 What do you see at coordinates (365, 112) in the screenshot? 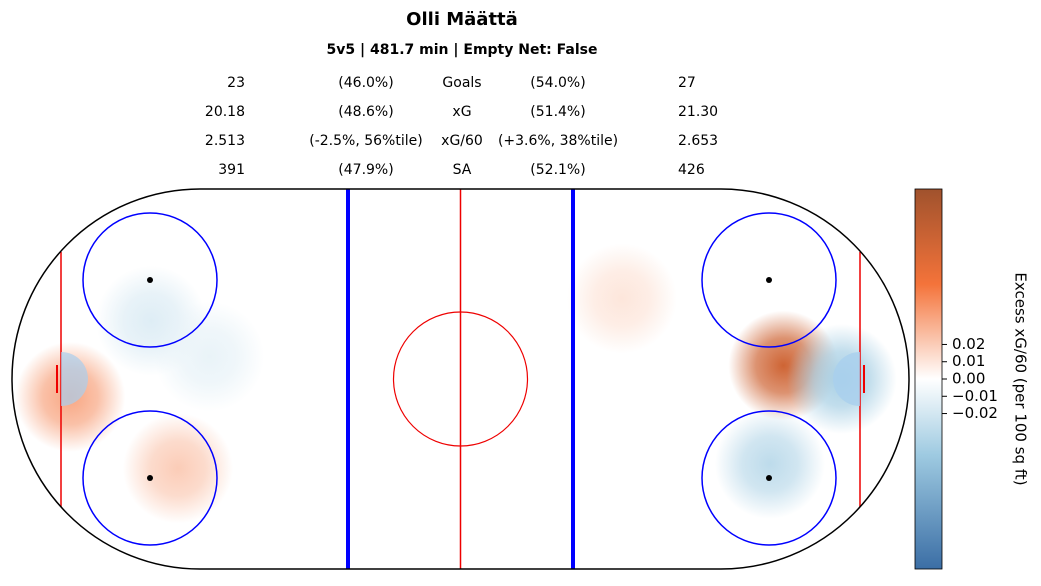
I see `stat-cell: (48.6%)` at bounding box center [365, 112].